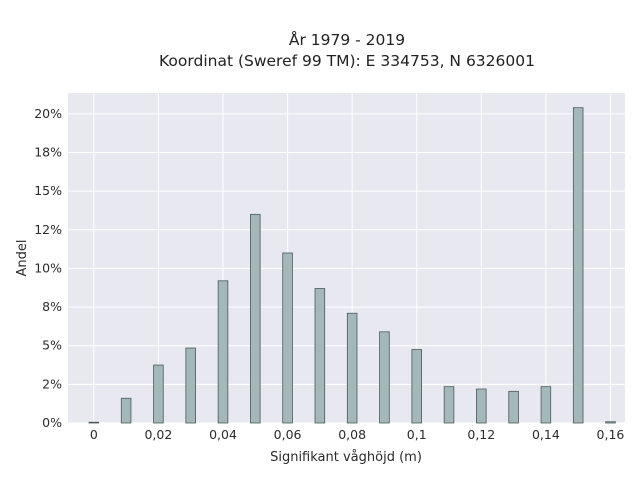  Describe the element at coordinates (94, 434) in the screenshot. I see `x-tick-label: 0` at that location.